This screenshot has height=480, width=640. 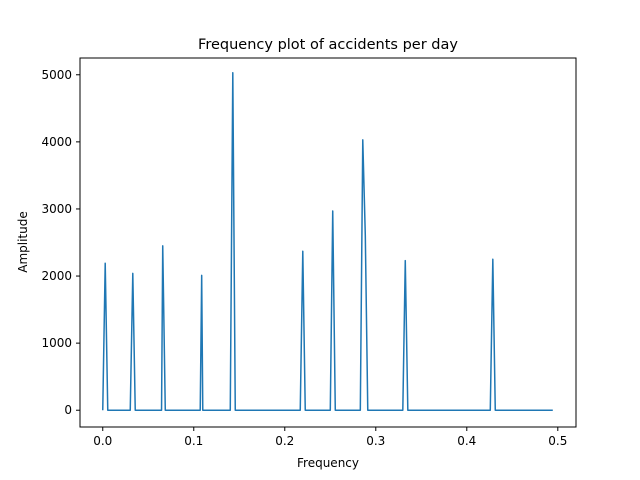 I want to click on x-tick-label: 0.0, so click(x=102, y=441).